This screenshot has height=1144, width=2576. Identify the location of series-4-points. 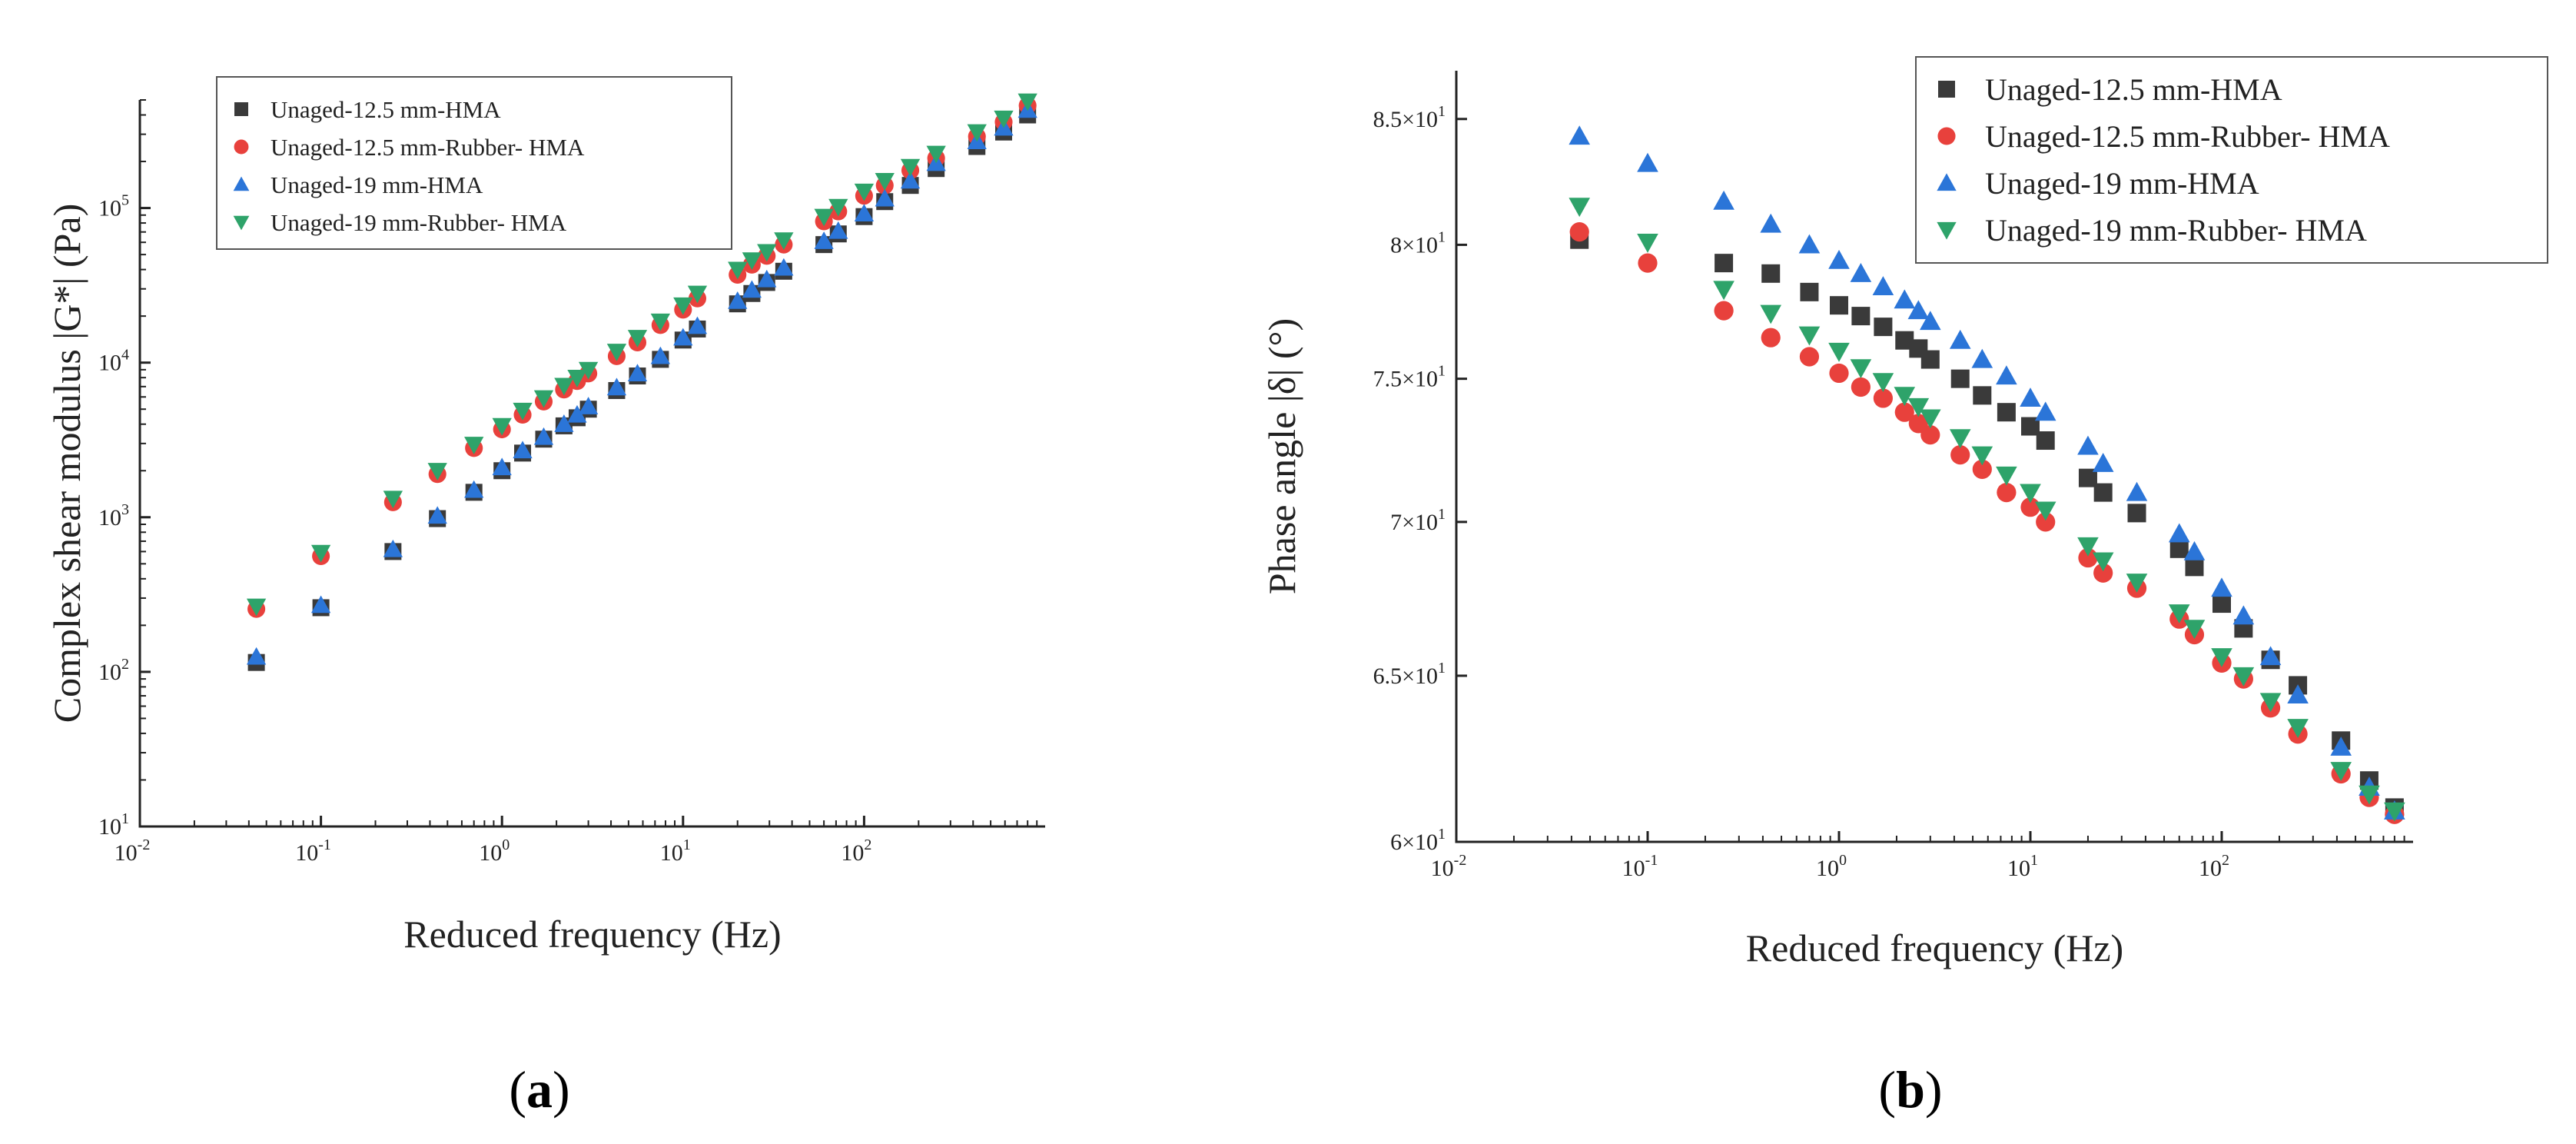
(641, 355).